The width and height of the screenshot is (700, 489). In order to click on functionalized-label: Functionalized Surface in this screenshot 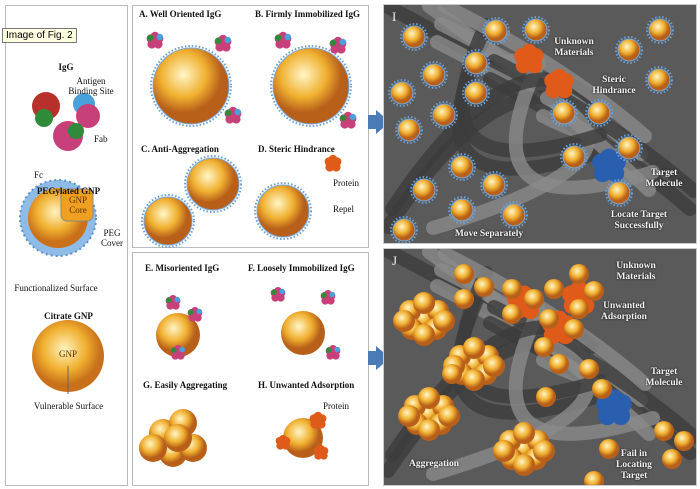, I will do `click(56, 288)`.